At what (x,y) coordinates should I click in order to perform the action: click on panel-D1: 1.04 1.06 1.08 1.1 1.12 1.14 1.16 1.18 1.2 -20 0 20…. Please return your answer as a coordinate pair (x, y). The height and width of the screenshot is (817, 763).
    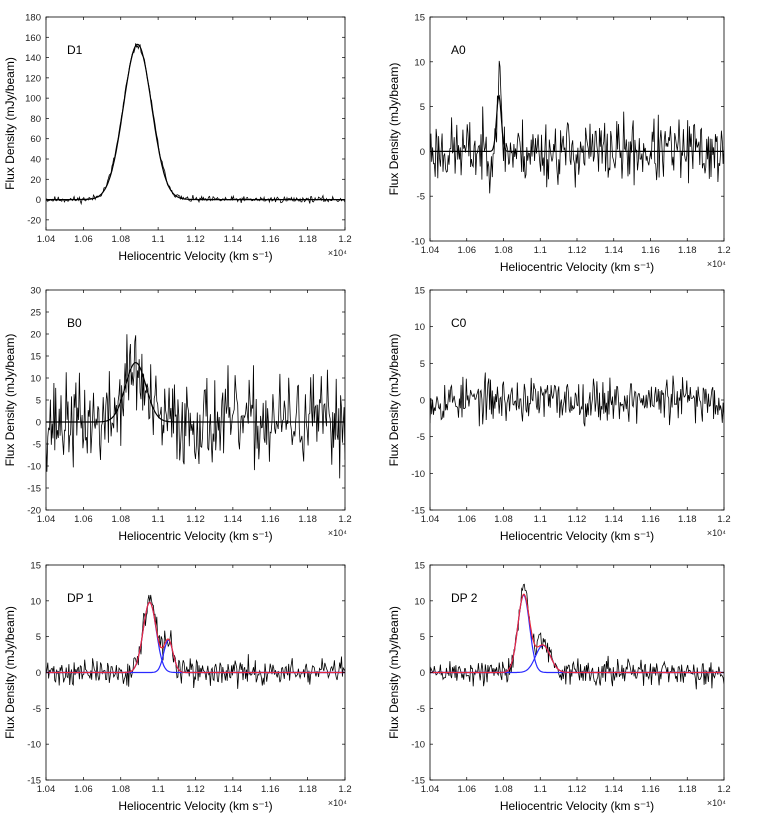
    Looking at the image, I should click on (177, 138).